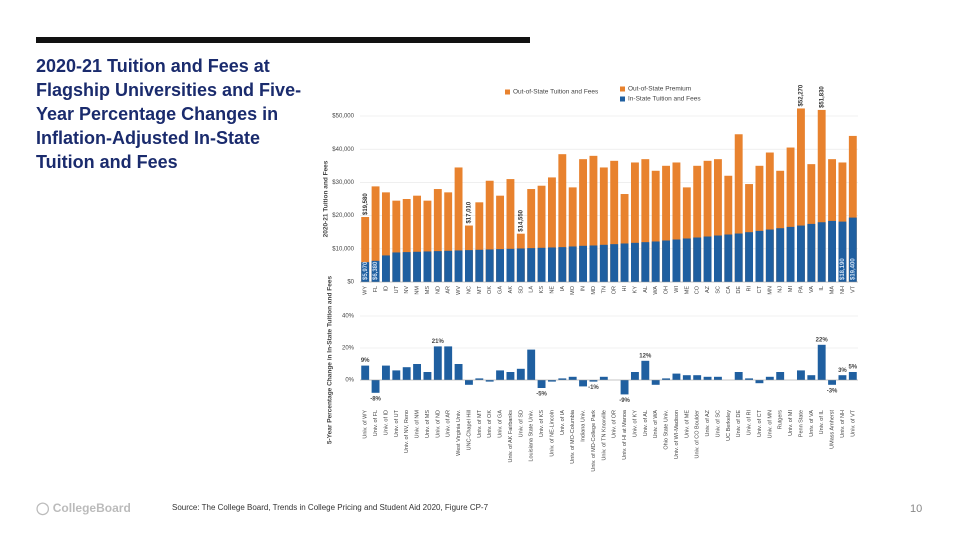  I want to click on x-tick-label: IN, so click(584, 289).